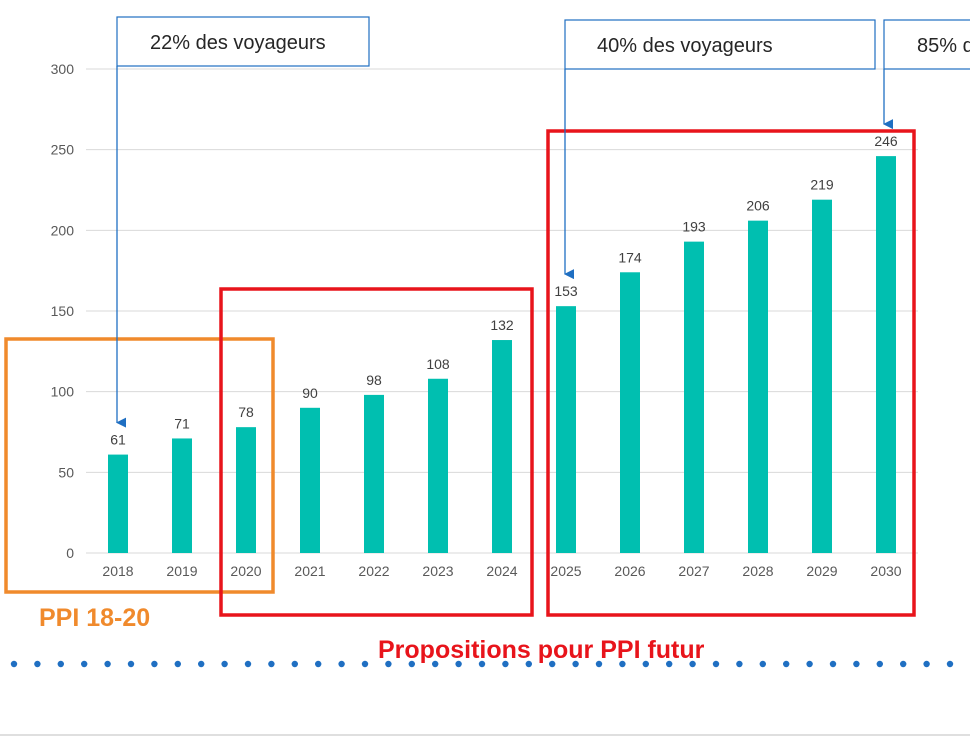 The width and height of the screenshot is (970, 744). I want to click on data-label-2026: 174, so click(630, 257).